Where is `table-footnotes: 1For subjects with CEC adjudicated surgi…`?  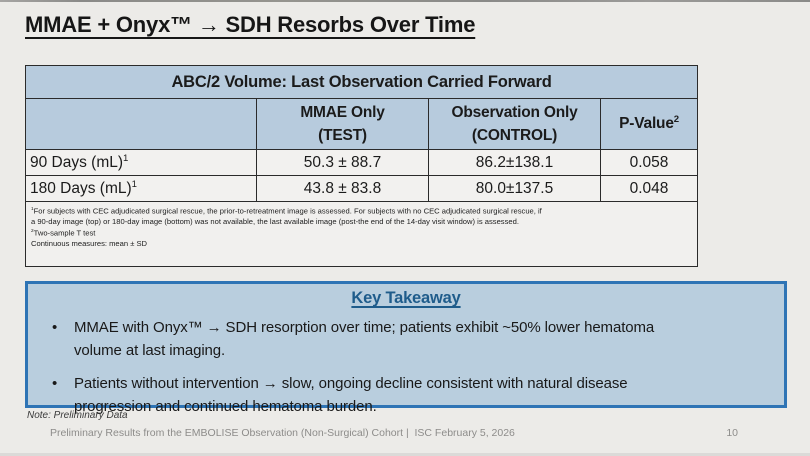 table-footnotes: 1For subjects with CEC adjudicated surgi… is located at coordinates (361, 234).